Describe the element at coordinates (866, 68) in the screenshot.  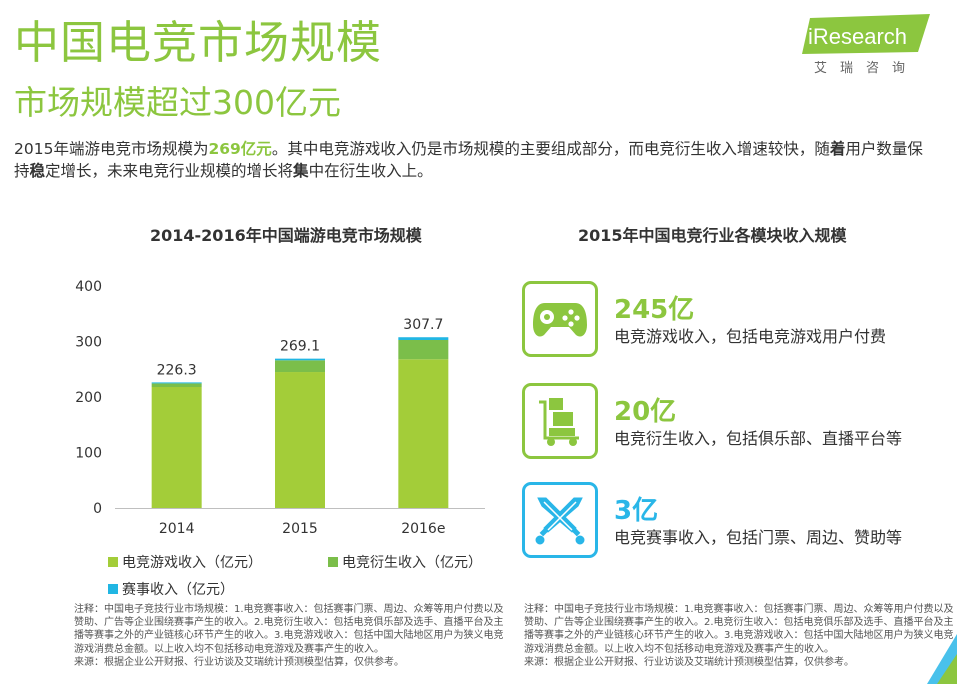
I see `logo-cn-name: 艾瑞咨询` at that location.